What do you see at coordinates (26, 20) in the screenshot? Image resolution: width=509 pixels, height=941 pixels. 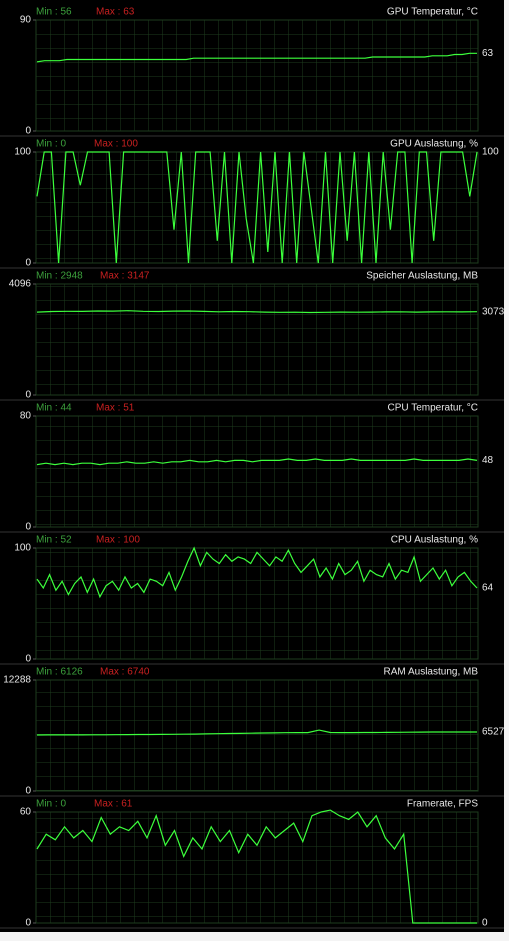 I see `y-tick-label: 90` at bounding box center [26, 20].